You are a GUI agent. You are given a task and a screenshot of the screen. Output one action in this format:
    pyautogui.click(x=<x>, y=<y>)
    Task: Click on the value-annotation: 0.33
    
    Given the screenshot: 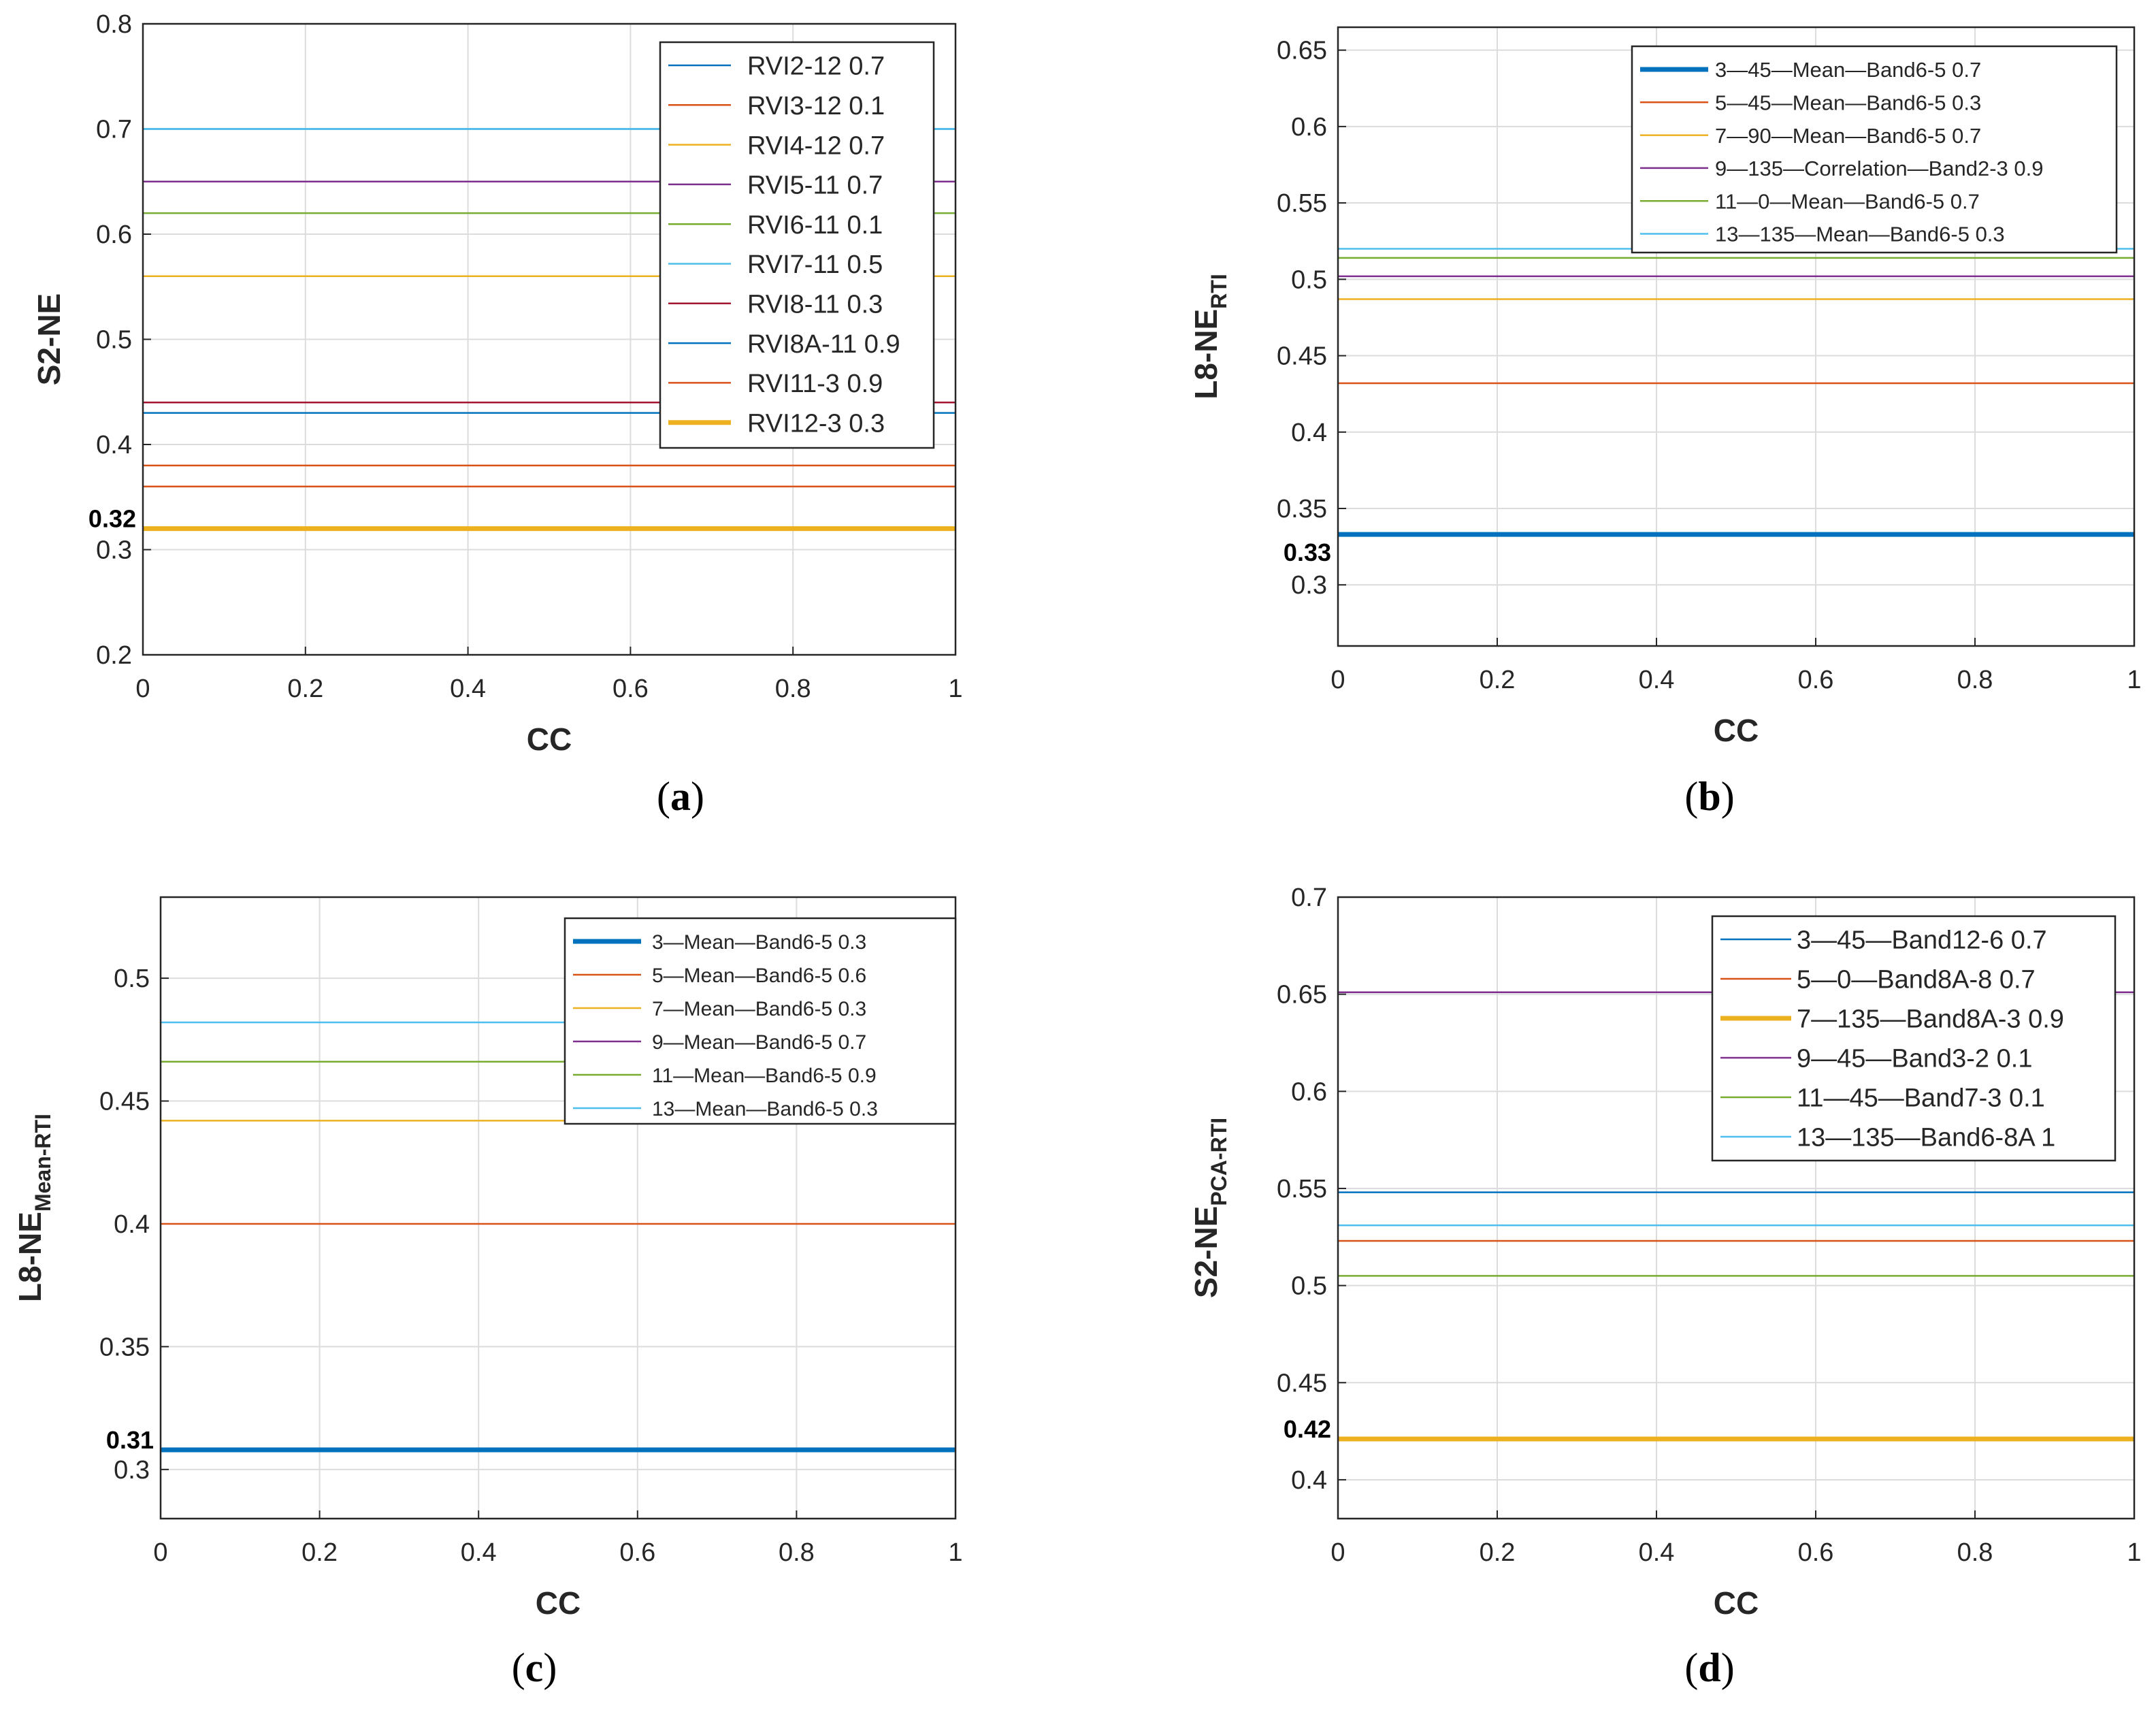 What is the action you would take?
    pyautogui.click(x=1308, y=552)
    